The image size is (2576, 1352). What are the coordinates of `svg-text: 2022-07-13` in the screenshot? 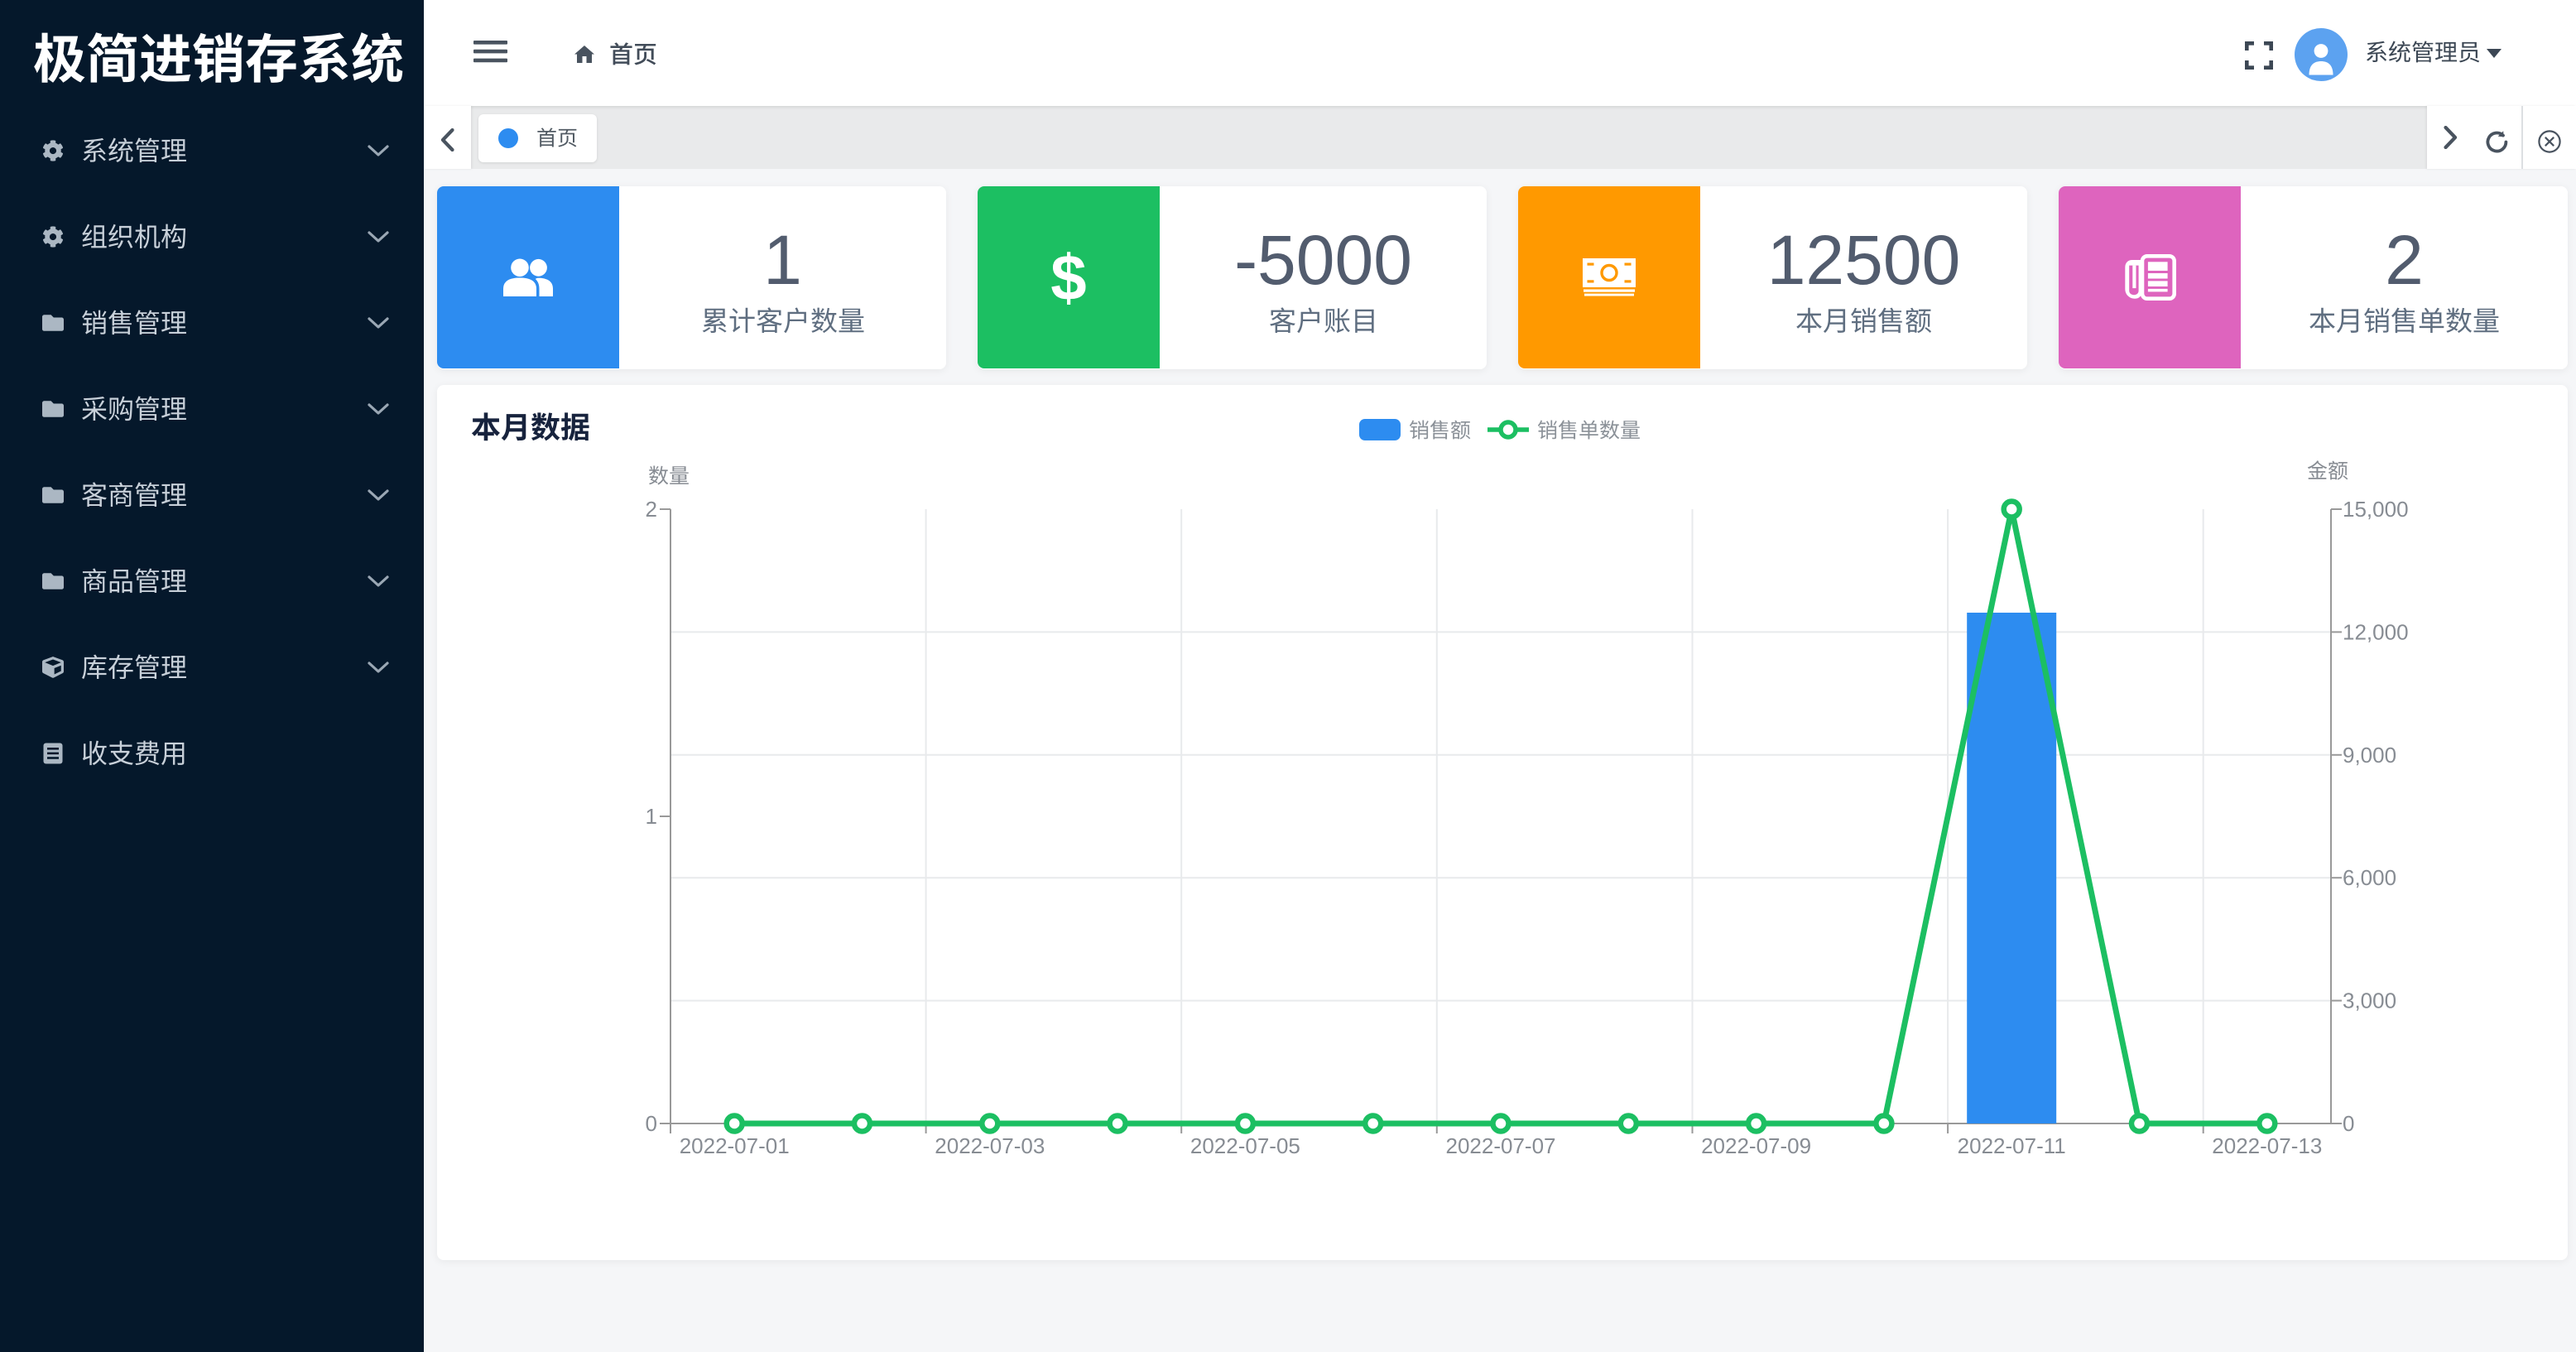 It's located at (2267, 1146).